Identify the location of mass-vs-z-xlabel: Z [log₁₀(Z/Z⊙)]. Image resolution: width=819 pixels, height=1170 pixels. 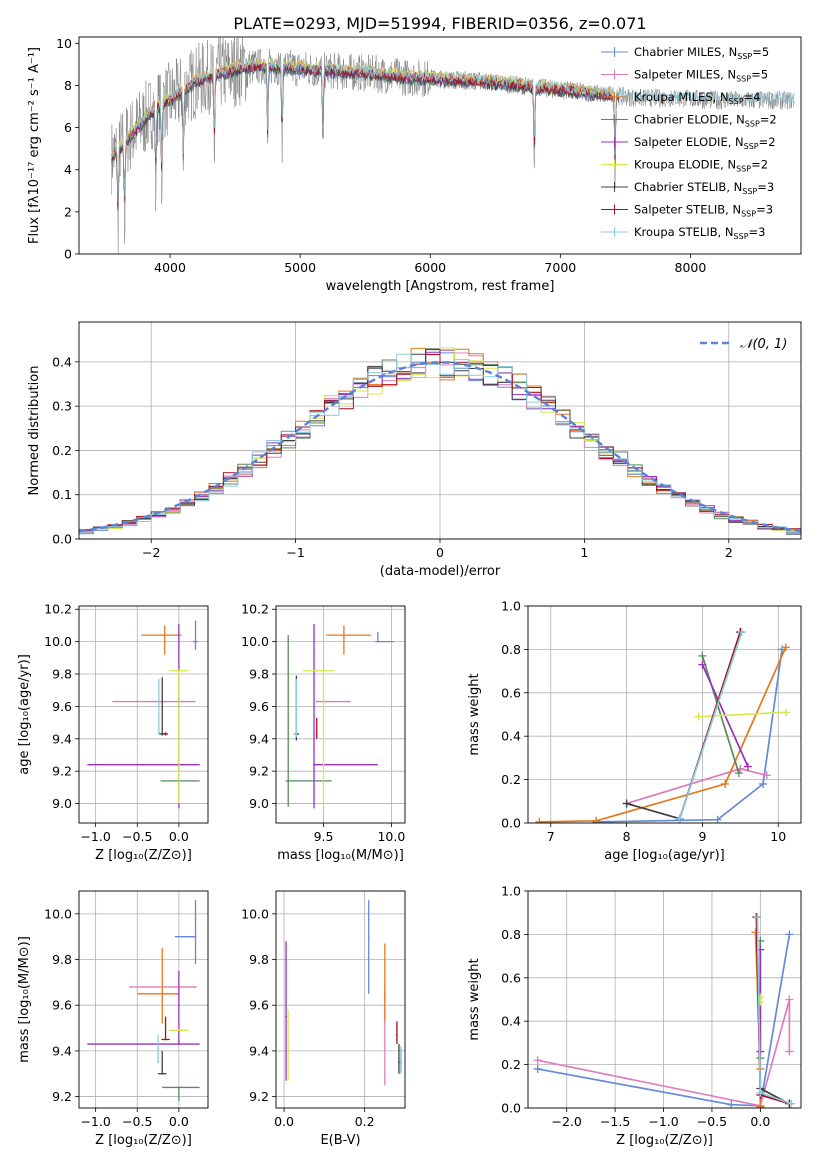
(143, 1140).